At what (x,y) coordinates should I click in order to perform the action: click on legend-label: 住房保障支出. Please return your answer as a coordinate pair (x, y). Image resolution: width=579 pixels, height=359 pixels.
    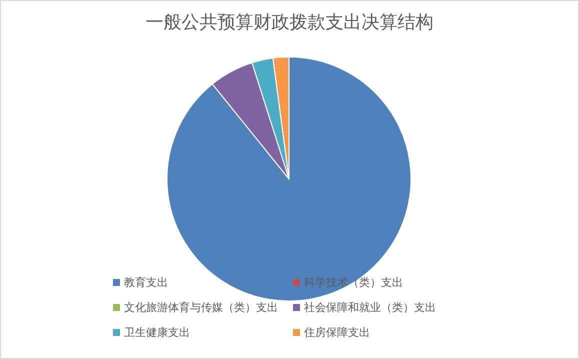
    Looking at the image, I should click on (337, 332).